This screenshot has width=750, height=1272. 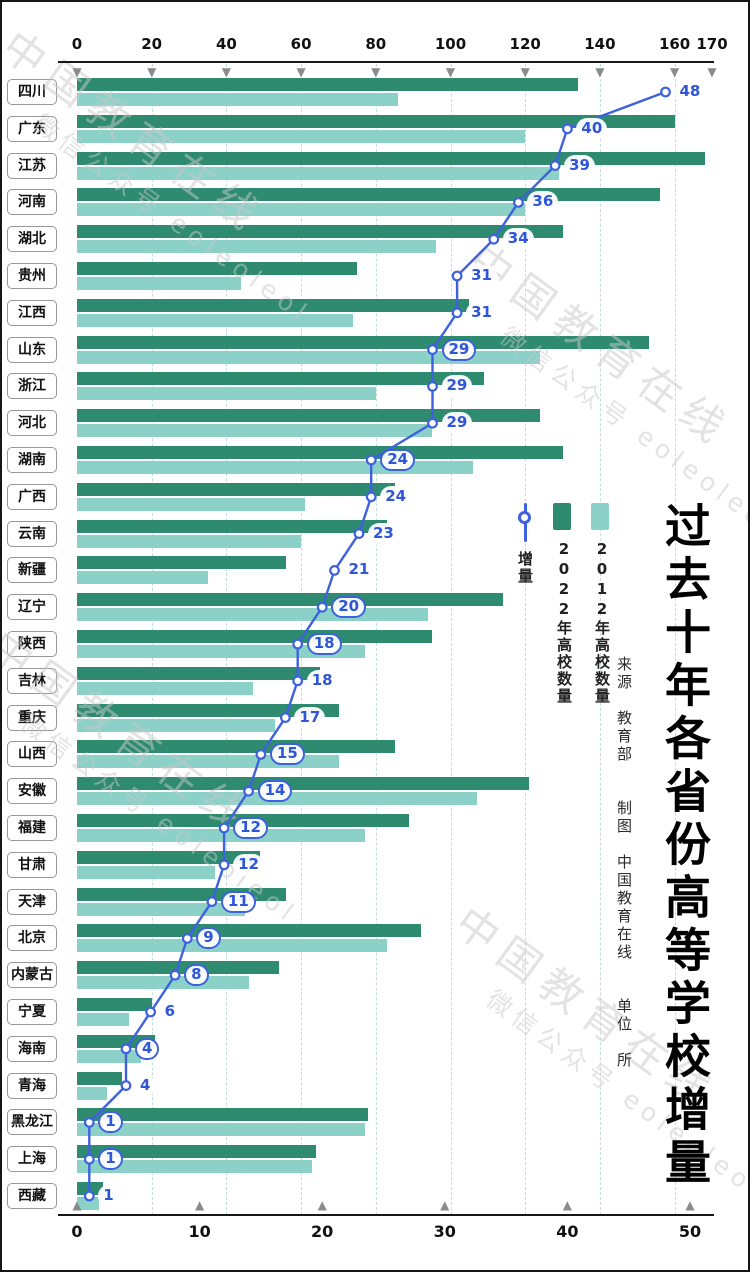 What do you see at coordinates (376, 44) in the screenshot?
I see `top-axis-tick-label: 80` at bounding box center [376, 44].